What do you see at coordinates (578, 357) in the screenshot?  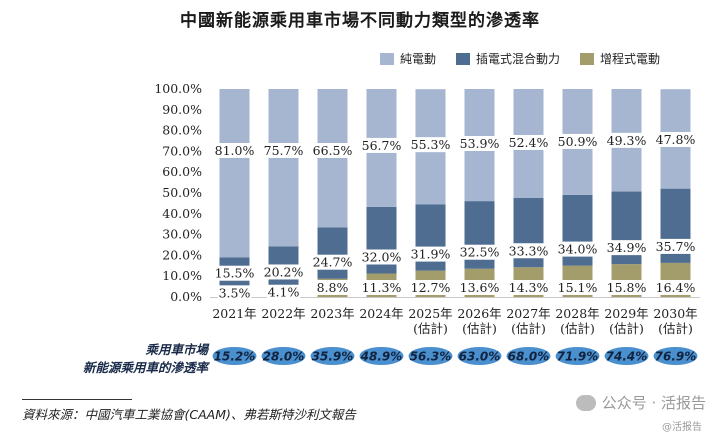 I see `penetration-value: 71.9%` at bounding box center [578, 357].